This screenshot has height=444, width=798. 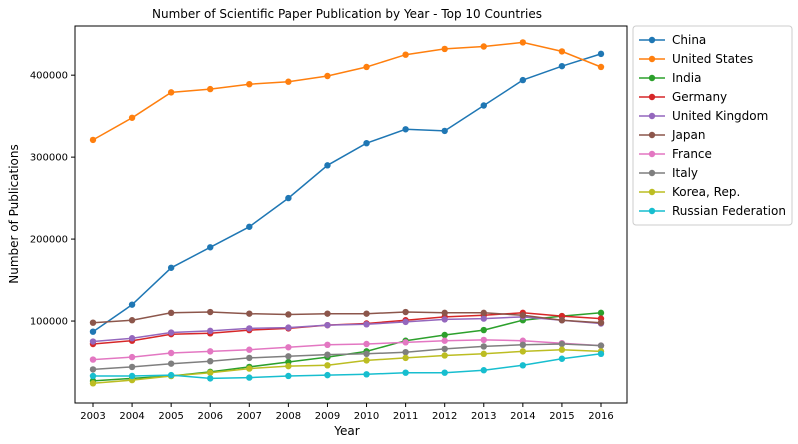 What do you see at coordinates (49, 76) in the screenshot?
I see `y-tick-label: 400000` at bounding box center [49, 76].